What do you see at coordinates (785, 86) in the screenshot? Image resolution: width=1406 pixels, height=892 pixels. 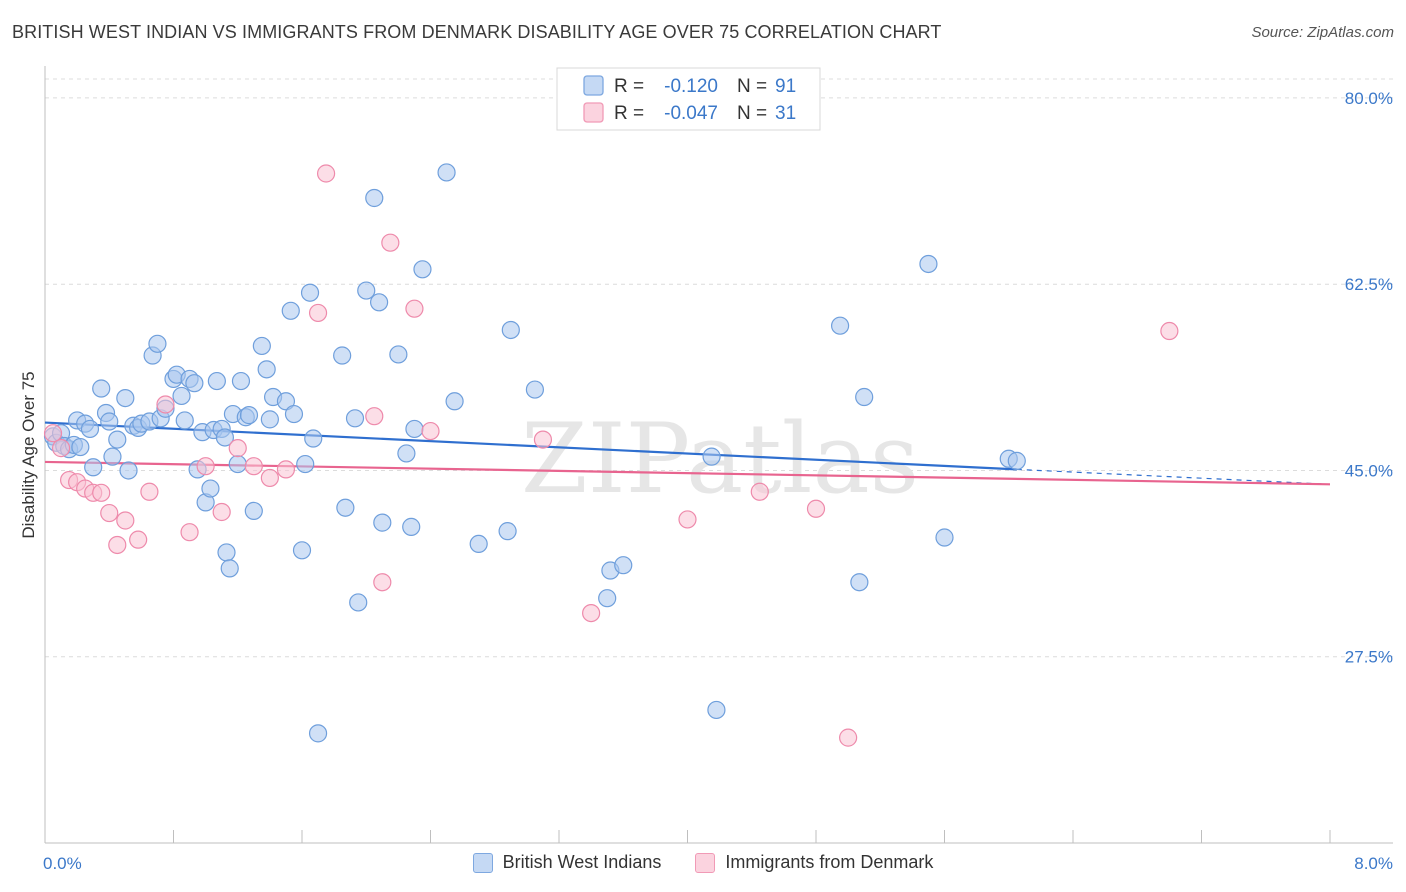 I see `legend-n-value: 91` at bounding box center [785, 86].